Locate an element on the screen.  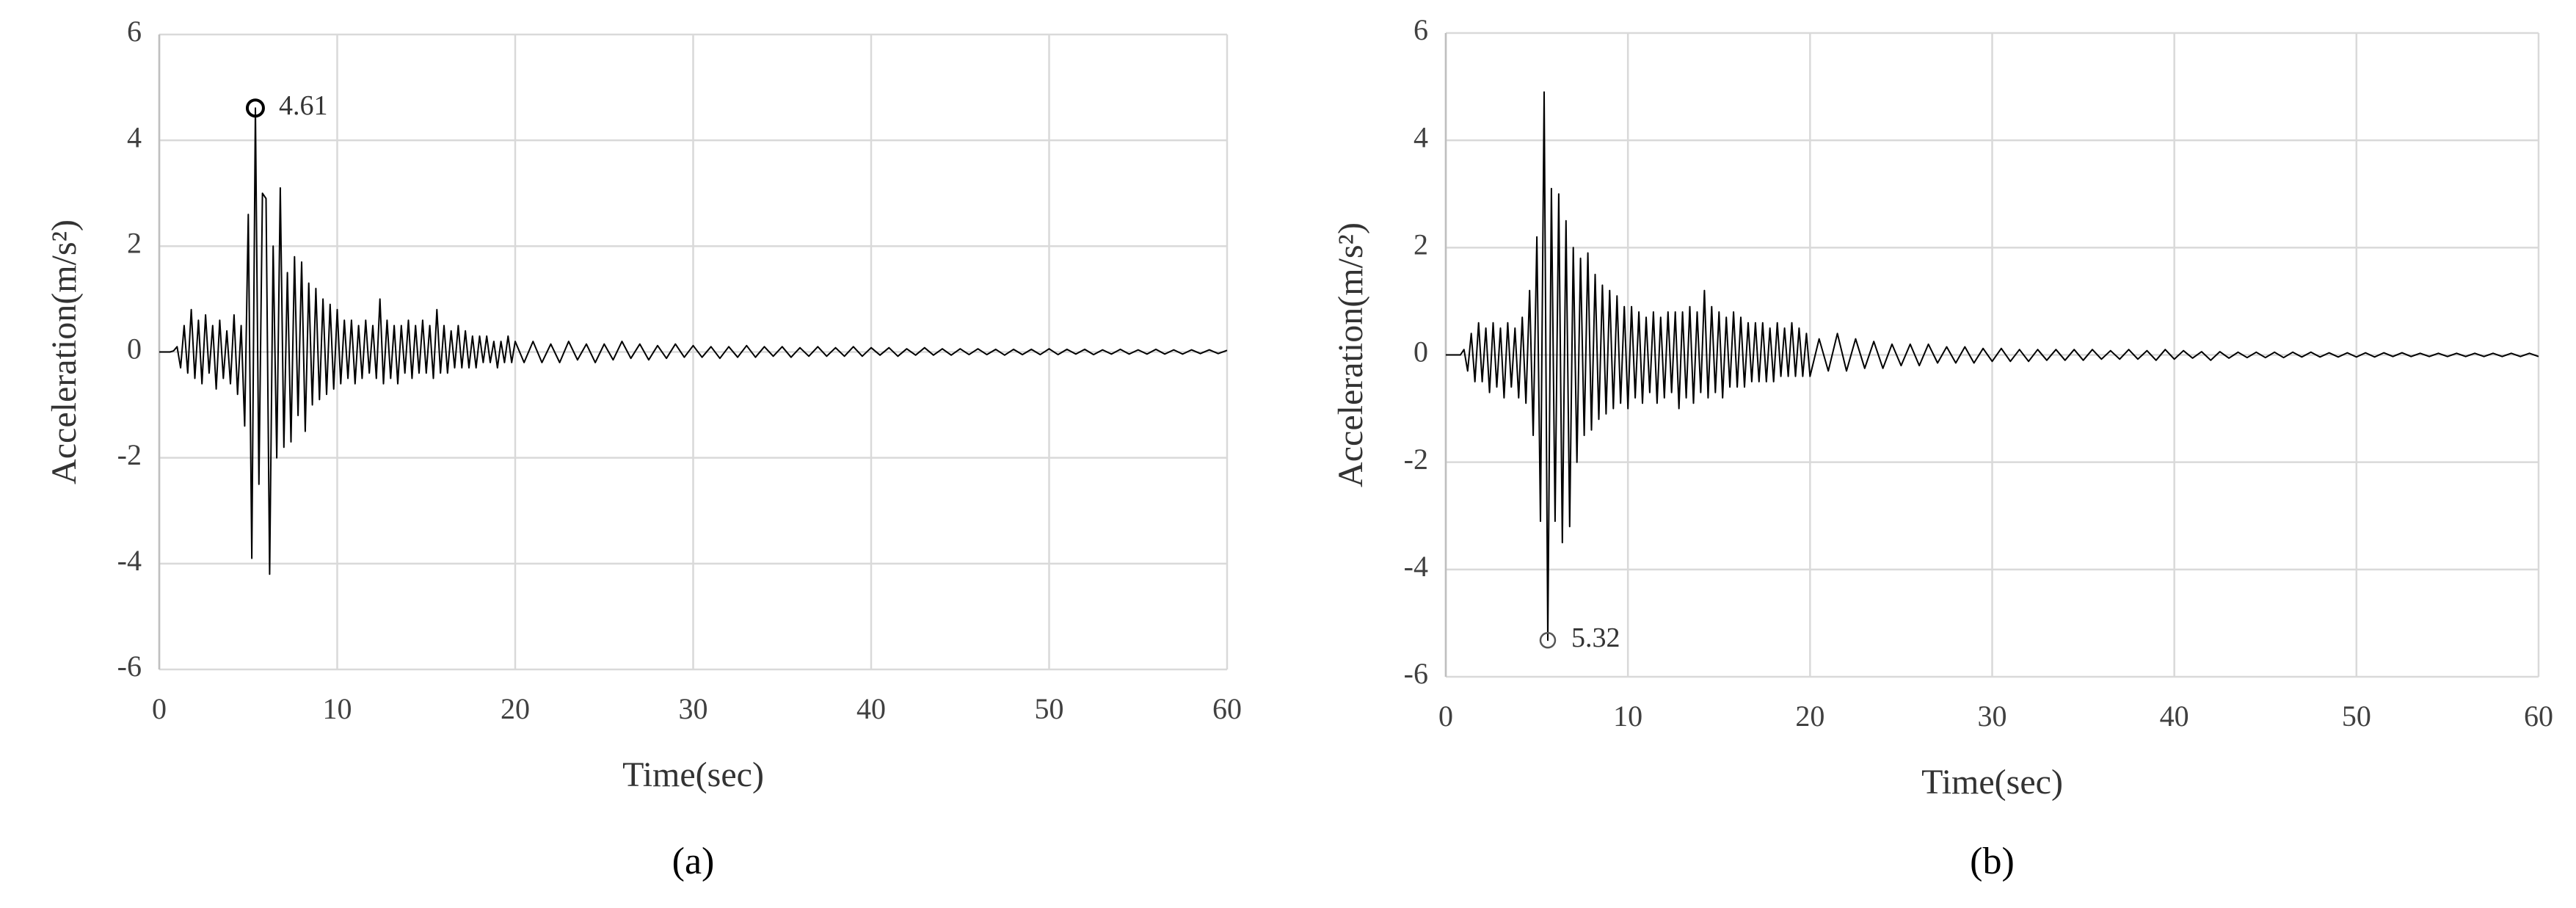
caption: (a) is located at coordinates (693, 861).